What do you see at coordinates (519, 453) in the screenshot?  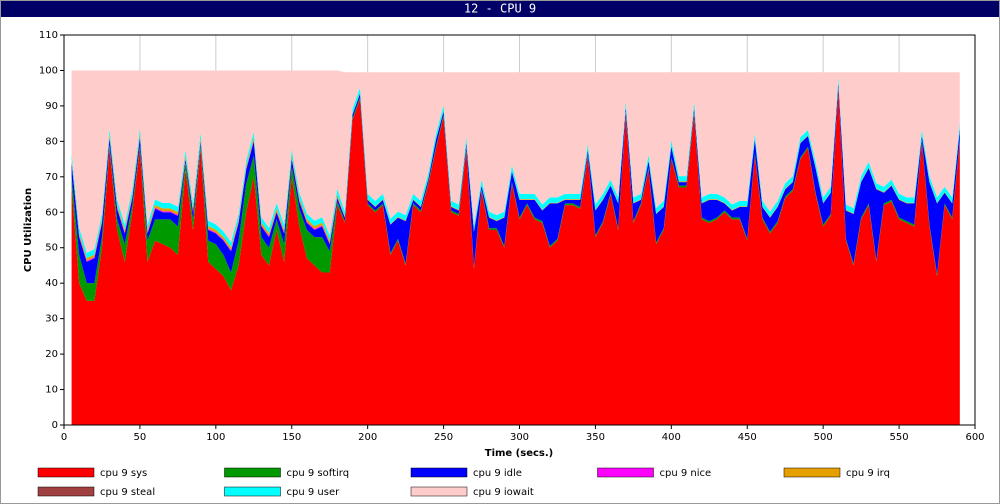 I see `x-axis-label: Time (secs.)` at bounding box center [519, 453].